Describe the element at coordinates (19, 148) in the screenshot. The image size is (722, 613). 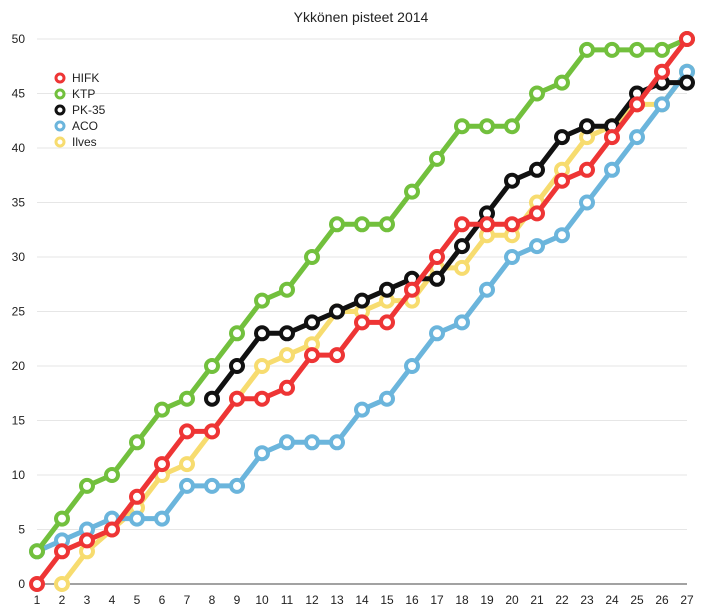
I see `y-tick-label: 40` at that location.